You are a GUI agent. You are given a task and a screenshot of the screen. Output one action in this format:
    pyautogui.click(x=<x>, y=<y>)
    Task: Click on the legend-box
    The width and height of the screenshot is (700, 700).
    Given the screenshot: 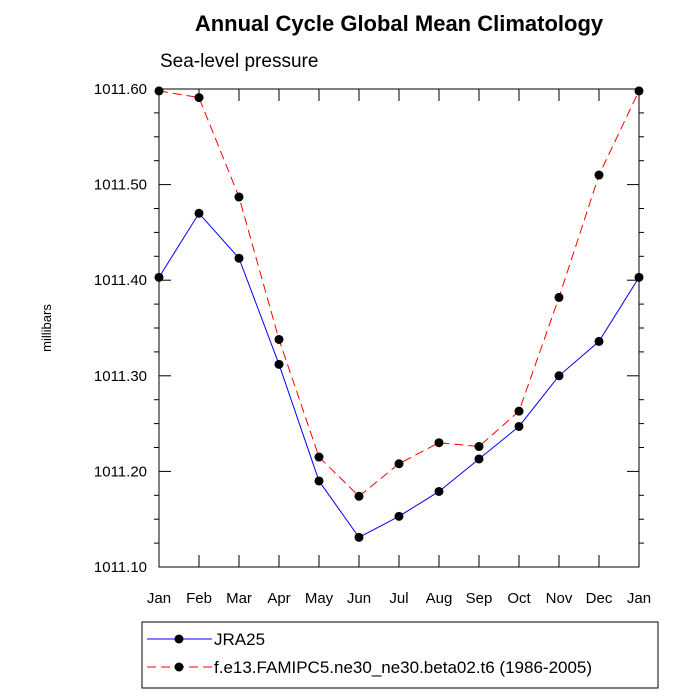 What is the action you would take?
    pyautogui.click(x=400, y=655)
    